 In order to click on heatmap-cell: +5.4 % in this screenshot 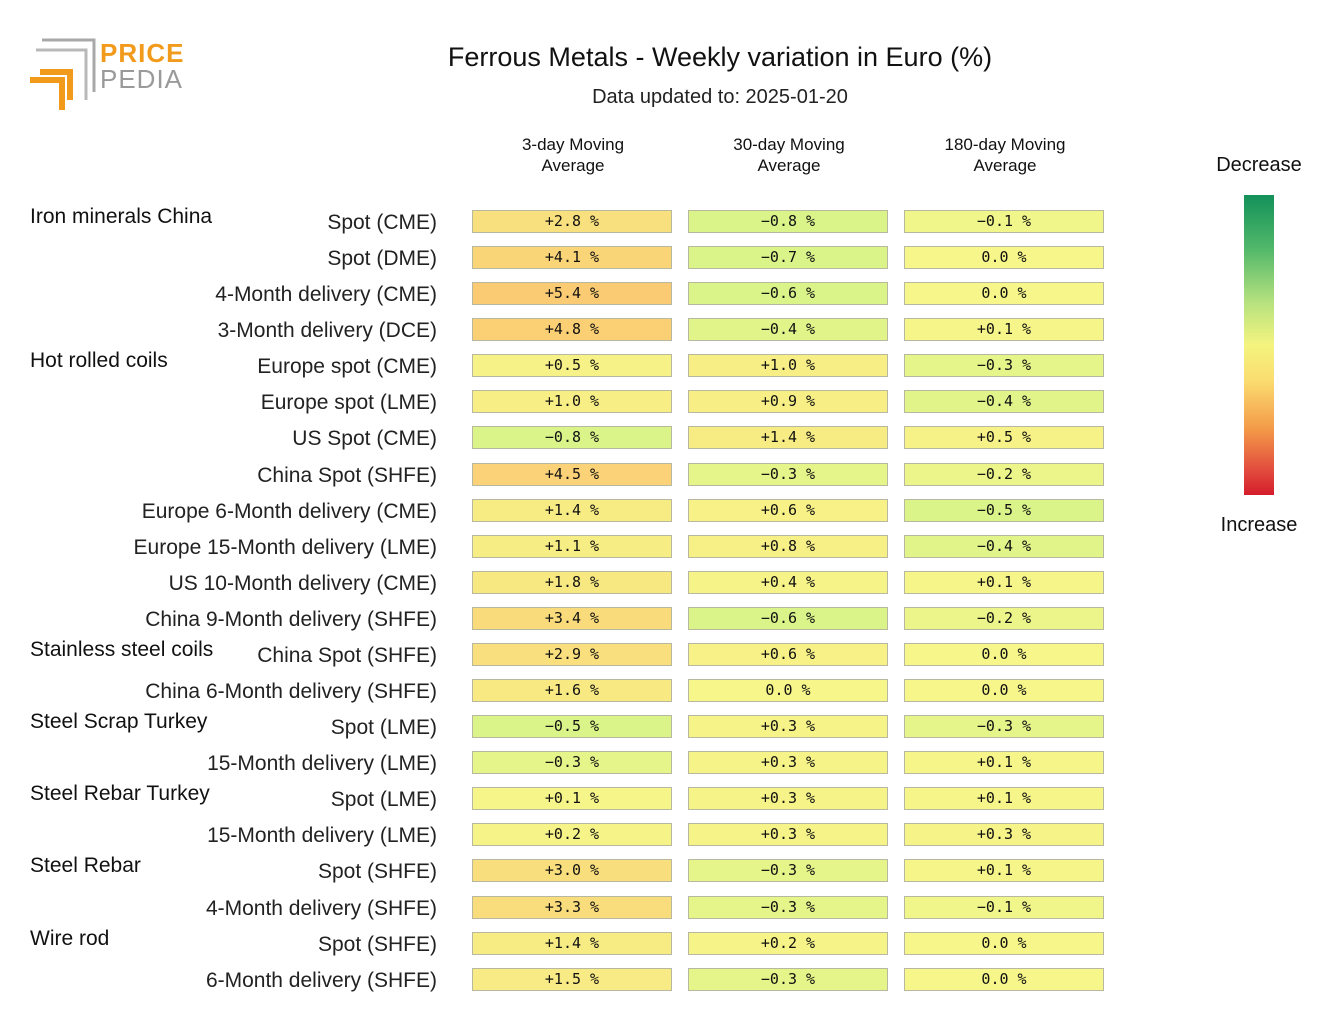, I will do `click(572, 294)`.